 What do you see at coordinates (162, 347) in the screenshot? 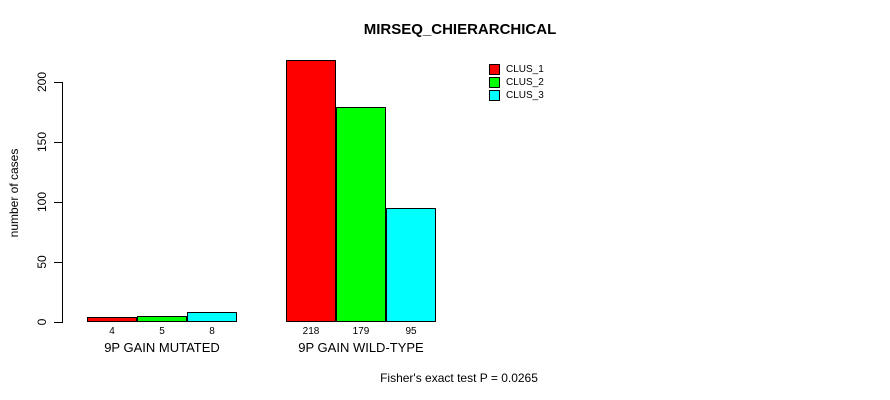
I see `category-label: 9P GAIN MUTATED` at bounding box center [162, 347].